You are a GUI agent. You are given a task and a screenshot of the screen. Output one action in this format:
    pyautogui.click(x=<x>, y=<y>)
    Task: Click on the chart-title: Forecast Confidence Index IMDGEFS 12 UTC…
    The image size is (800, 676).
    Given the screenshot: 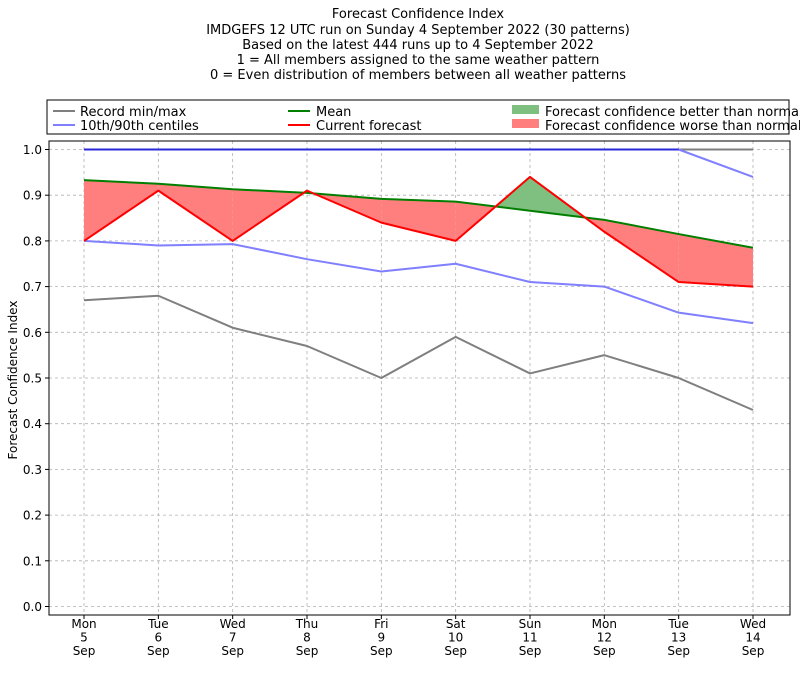 What is the action you would take?
    pyautogui.click(x=418, y=45)
    